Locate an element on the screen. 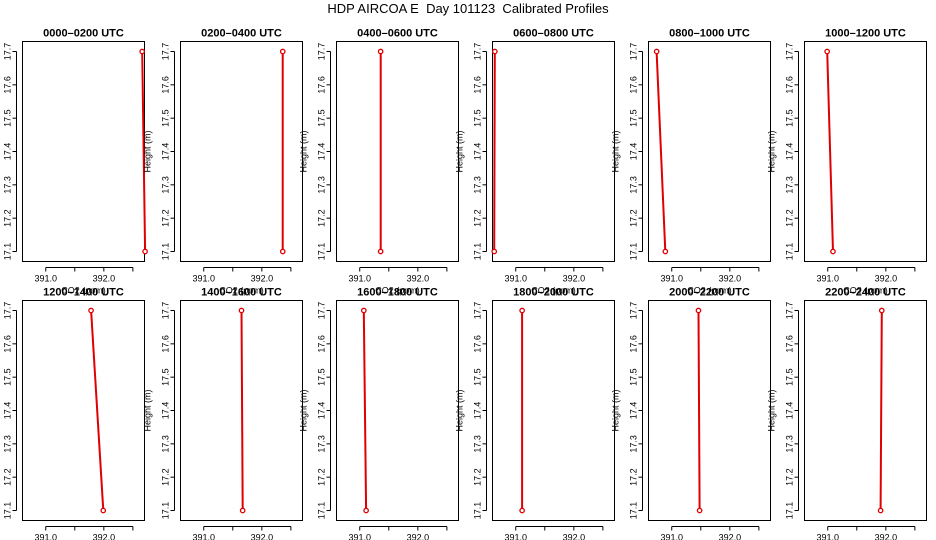 This screenshot has height=540, width=936. panel-title: 1200–1400 UTC is located at coordinates (83, 293).